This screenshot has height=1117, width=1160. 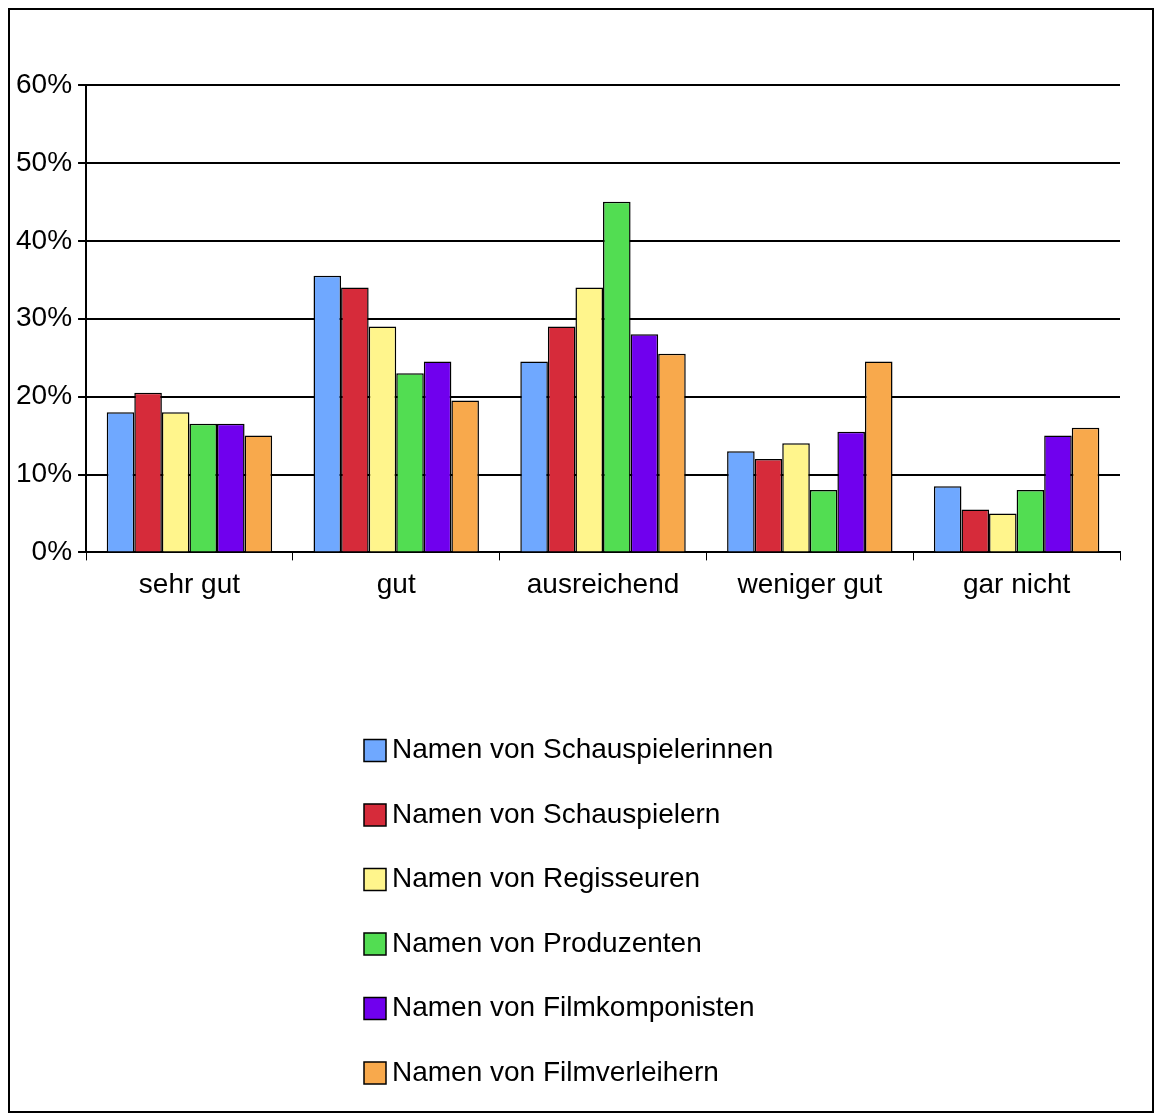 I want to click on x-tick-label: ausreichend, so click(x=603, y=583).